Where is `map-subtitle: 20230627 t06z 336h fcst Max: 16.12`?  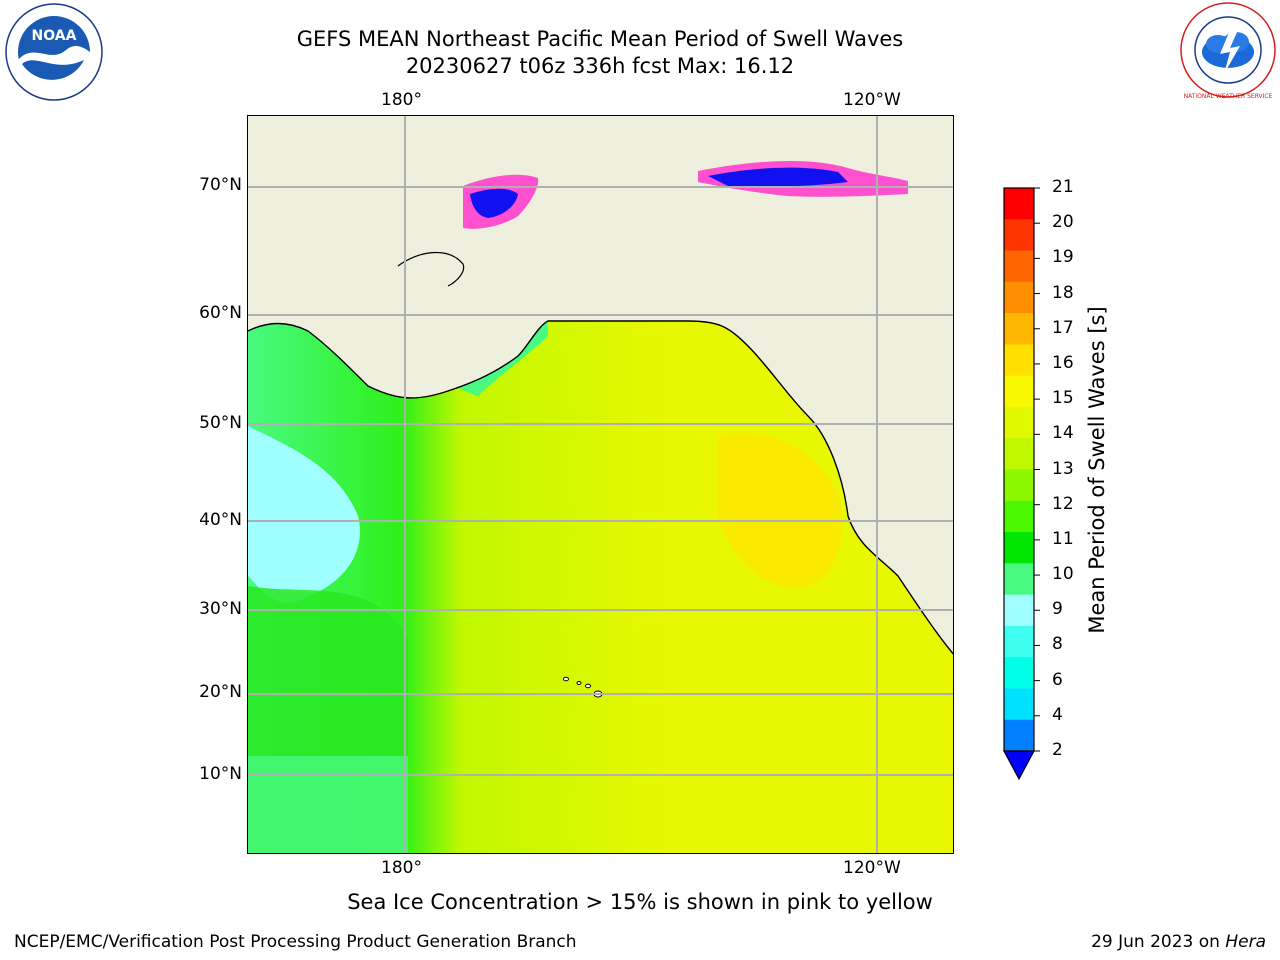
map-subtitle: 20230627 t06z 336h fcst Max: 16.12 is located at coordinates (600, 66).